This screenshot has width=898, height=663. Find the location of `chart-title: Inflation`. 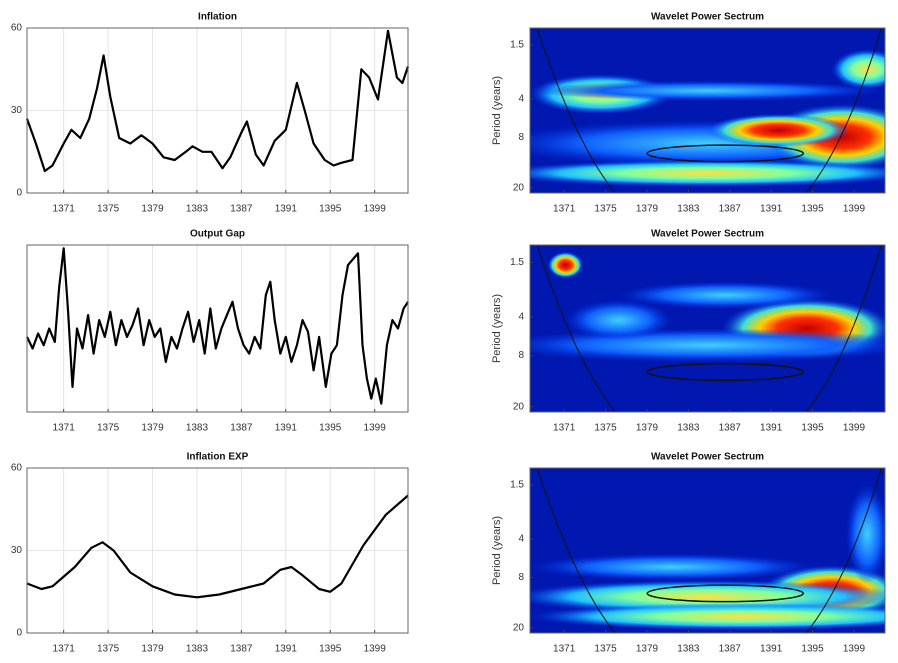

chart-title: Inflation is located at coordinates (217, 17).